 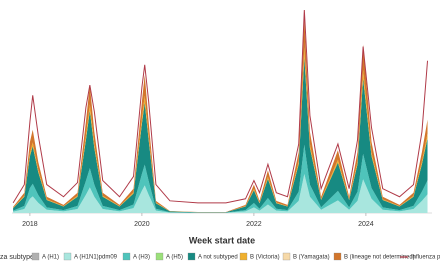 What do you see at coordinates (50, 258) in the screenshot?
I see `legend-label: A (H1)` at bounding box center [50, 258].